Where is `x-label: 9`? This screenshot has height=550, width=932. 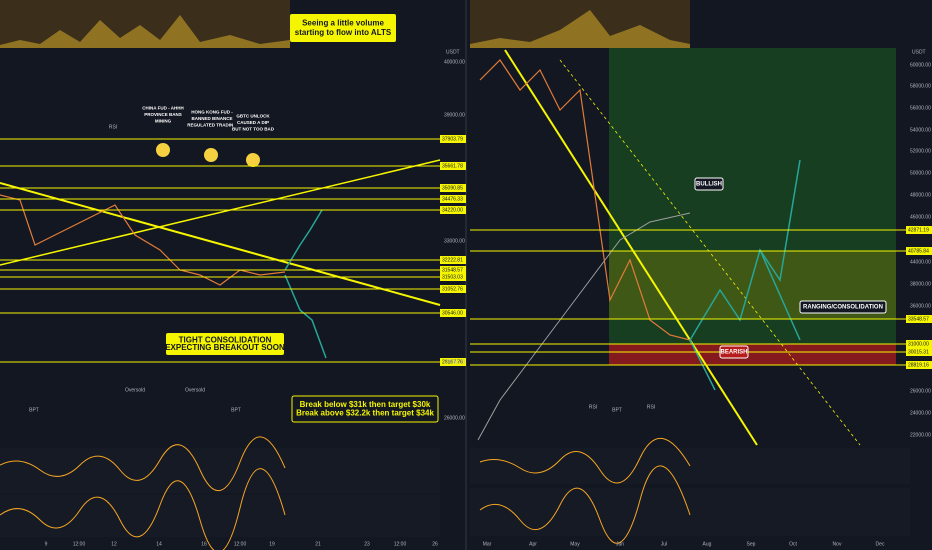
x-label: 9 is located at coordinates (46, 544).